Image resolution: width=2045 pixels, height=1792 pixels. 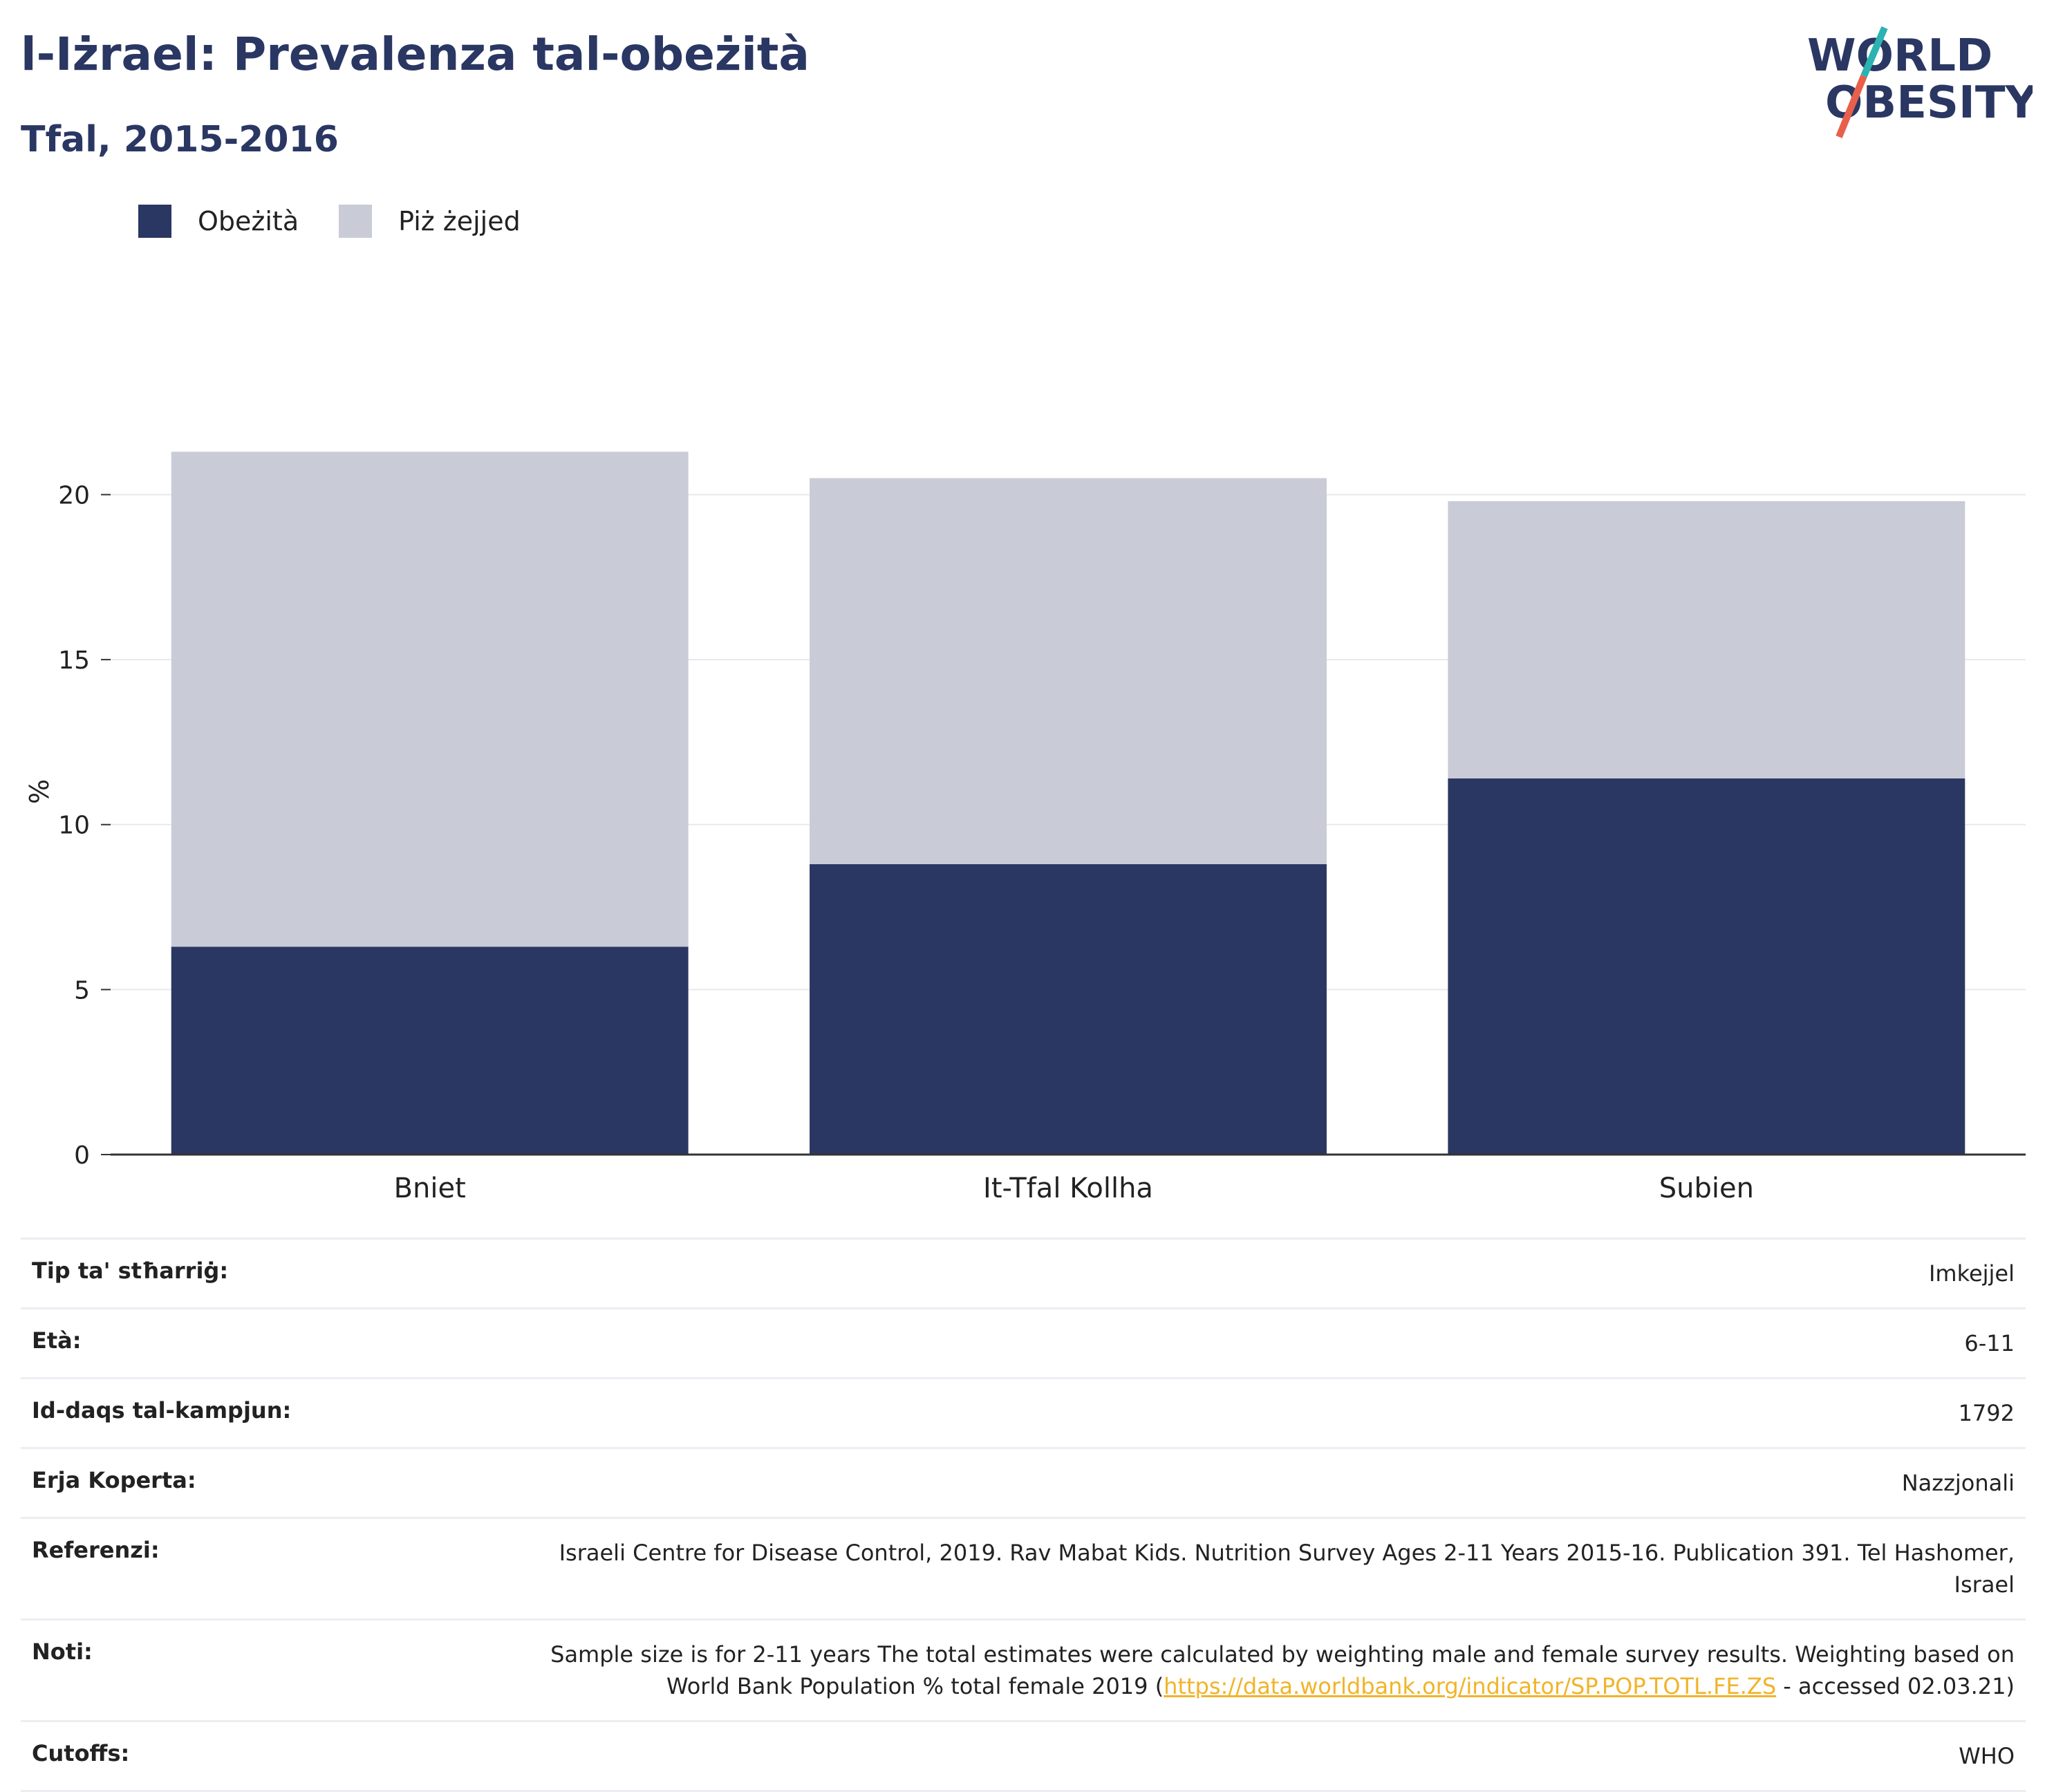 I want to click on x-tick-label: It-Tfal Kollha, so click(x=1068, y=1188).